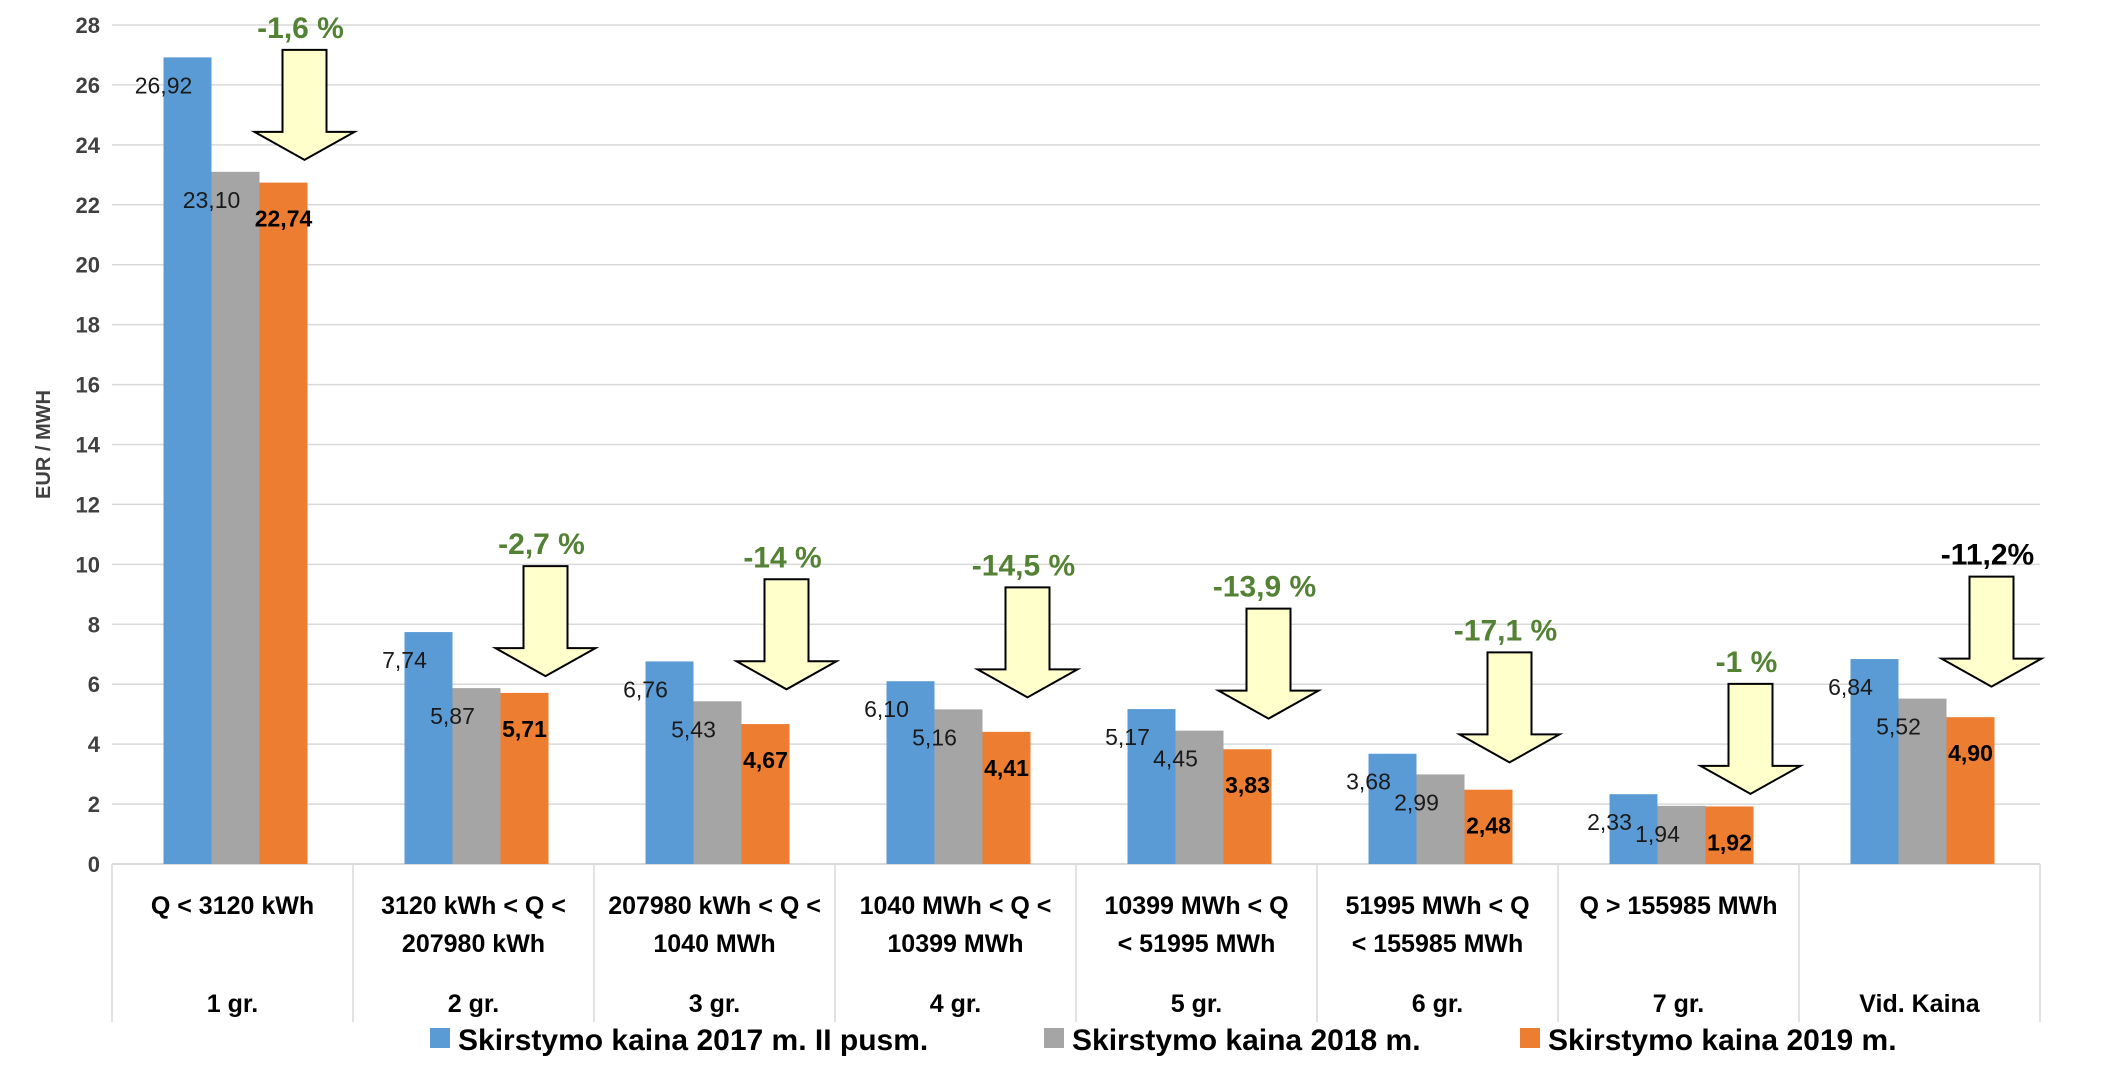 This screenshot has width=2116, height=1071. I want to click on y-tick-label: 24, so click(88, 145).